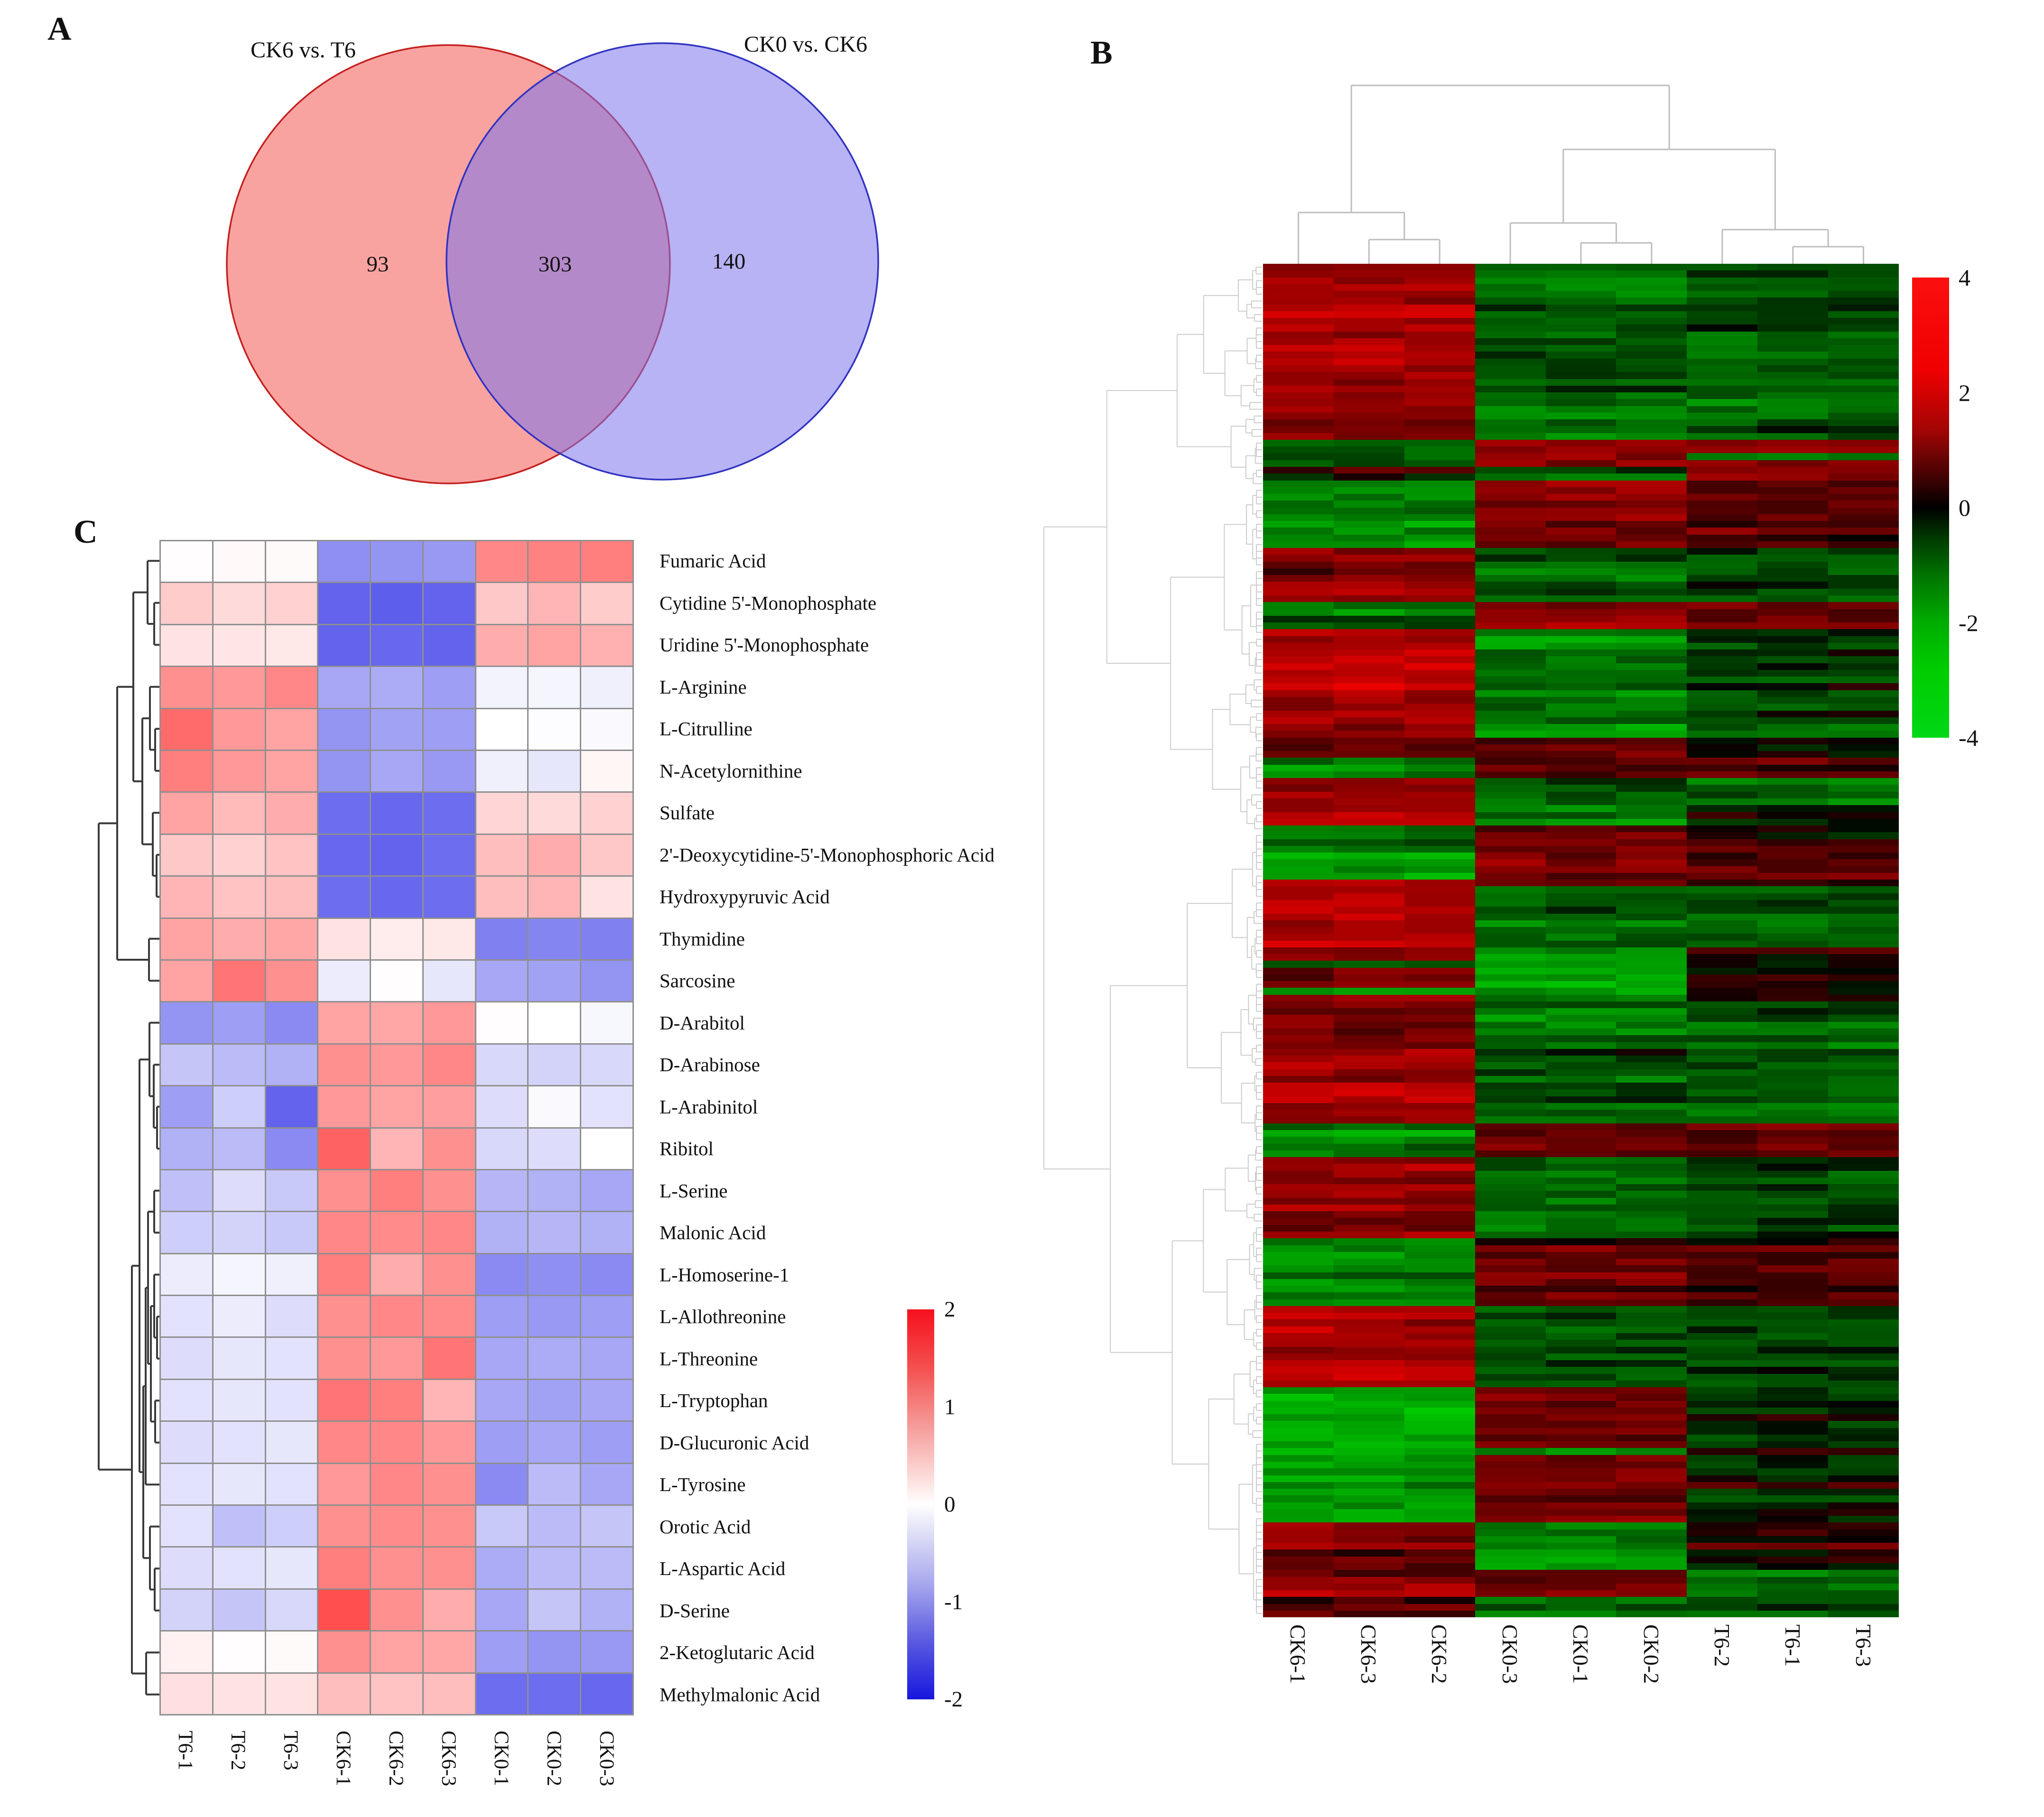 The height and width of the screenshot is (1817, 2044). I want to click on venn-set1-count: 93, so click(377, 264).